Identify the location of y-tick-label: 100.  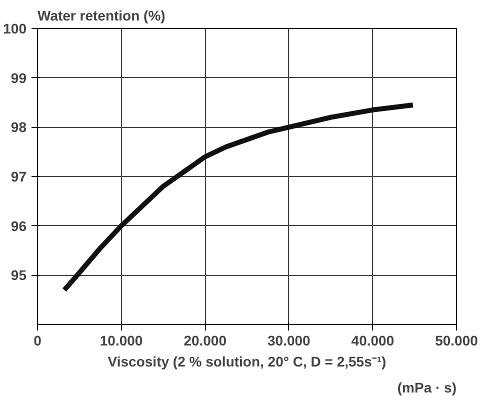
(15, 28).